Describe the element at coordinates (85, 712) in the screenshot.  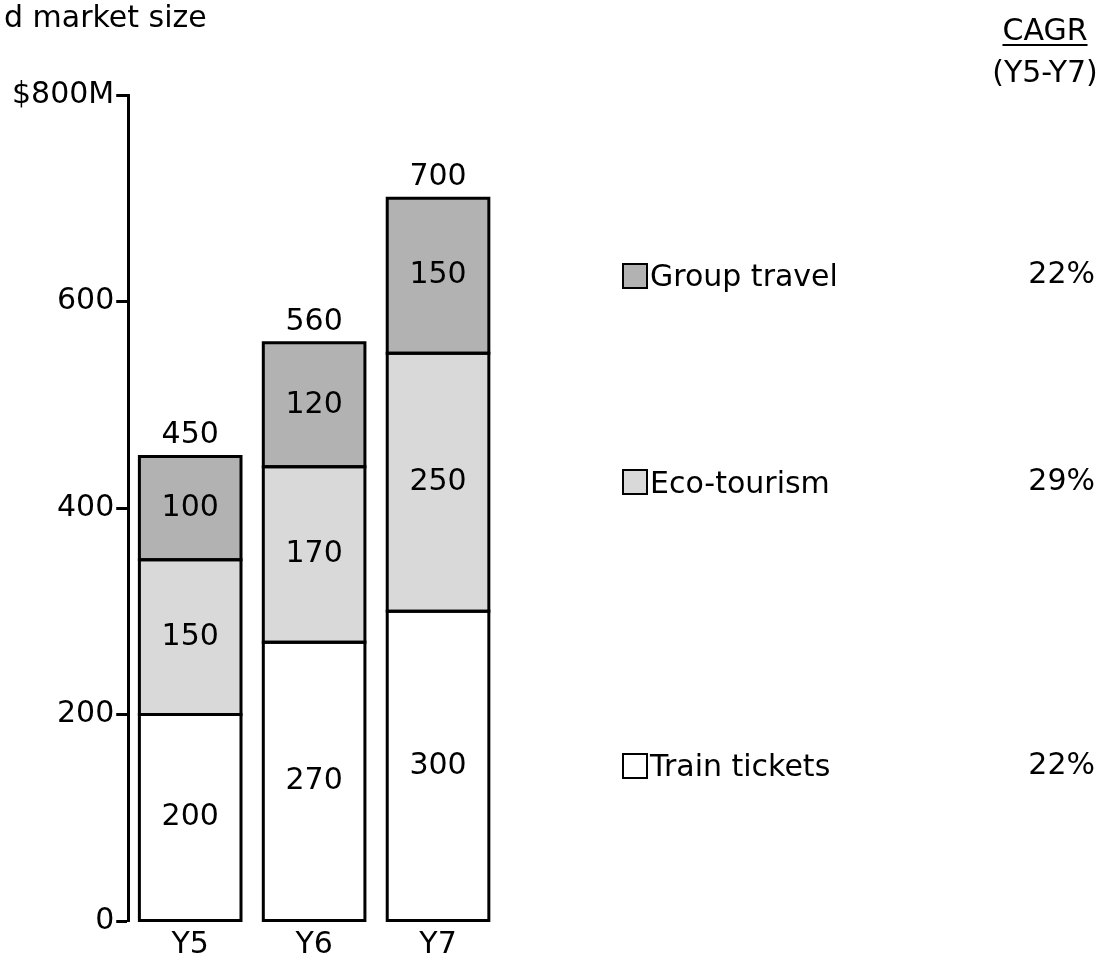
I see `y-tick-label: 200` at that location.